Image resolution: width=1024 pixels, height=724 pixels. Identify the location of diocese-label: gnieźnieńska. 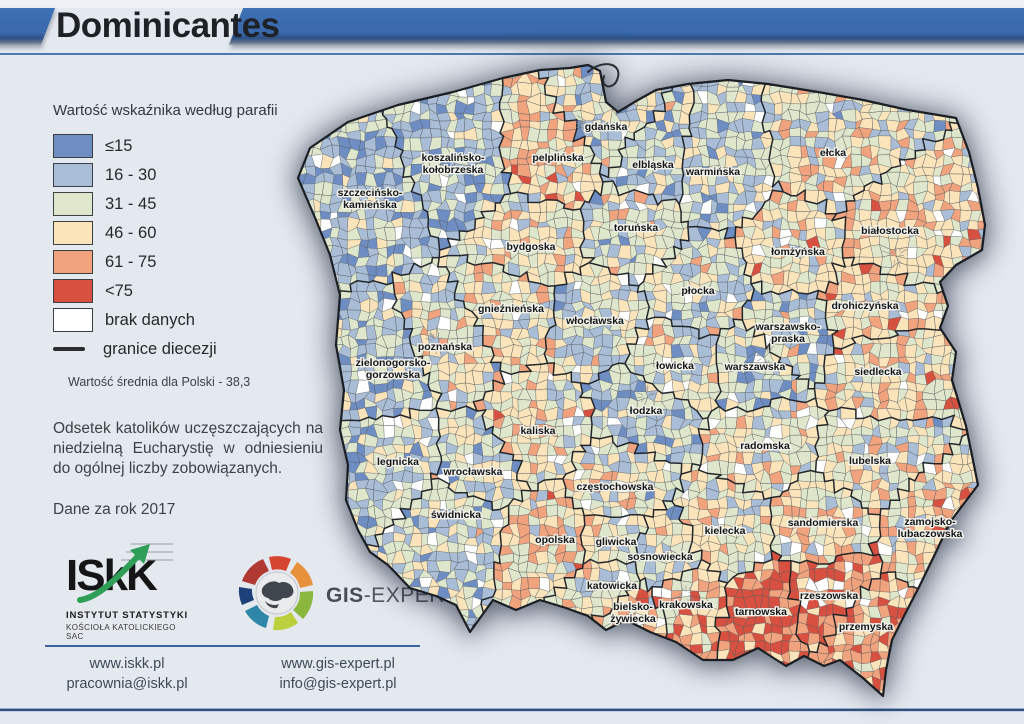
(511, 309).